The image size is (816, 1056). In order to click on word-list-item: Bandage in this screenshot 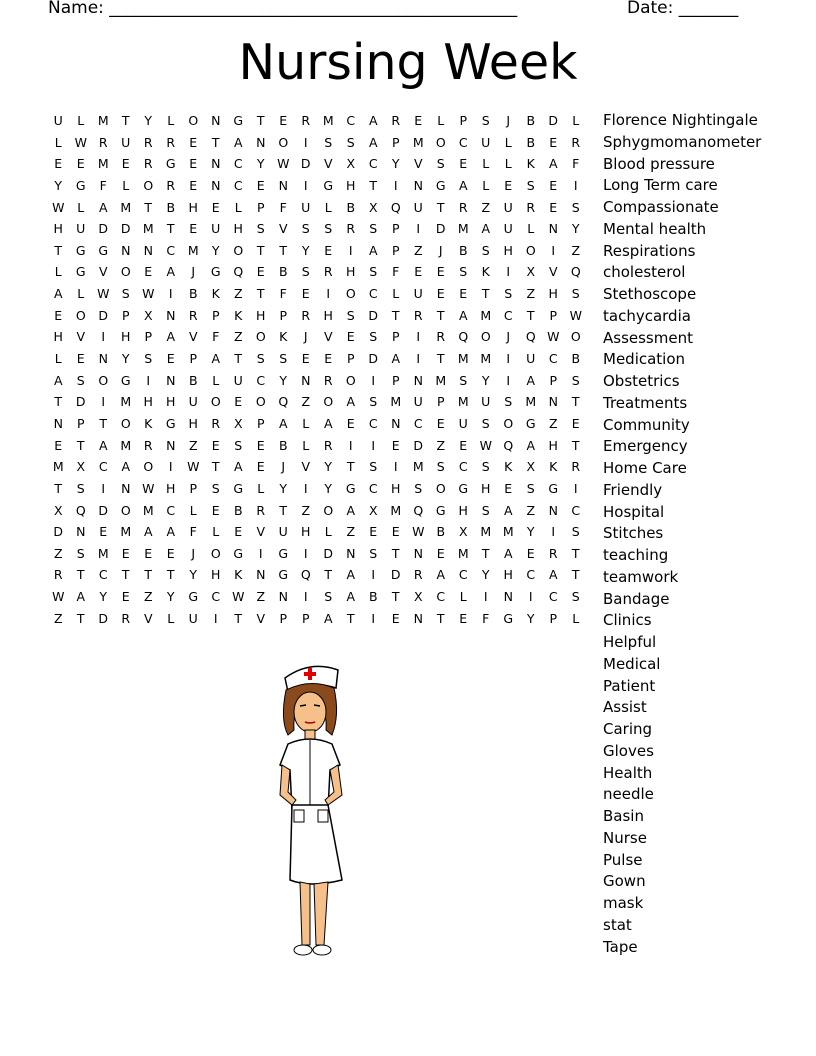, I will do `click(636, 598)`.